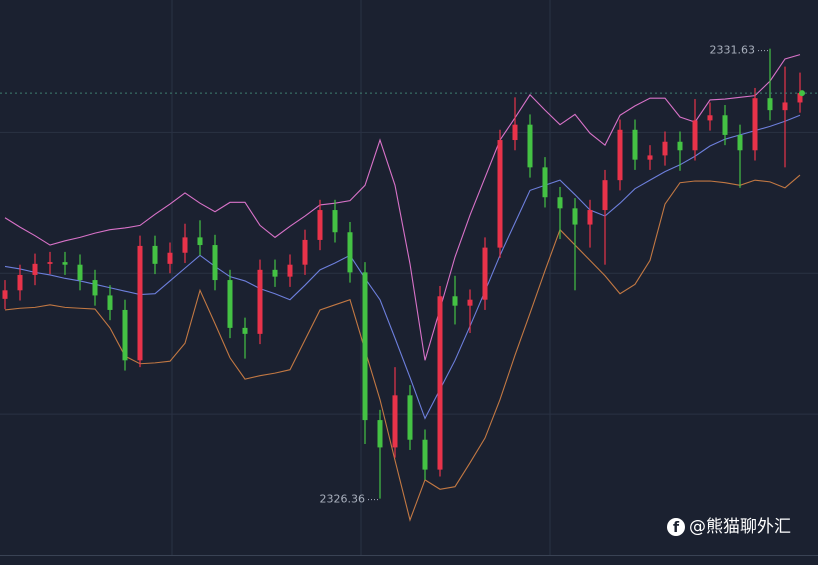  I want to click on watermark-group: f @熊猫聊外汇, so click(729, 527).